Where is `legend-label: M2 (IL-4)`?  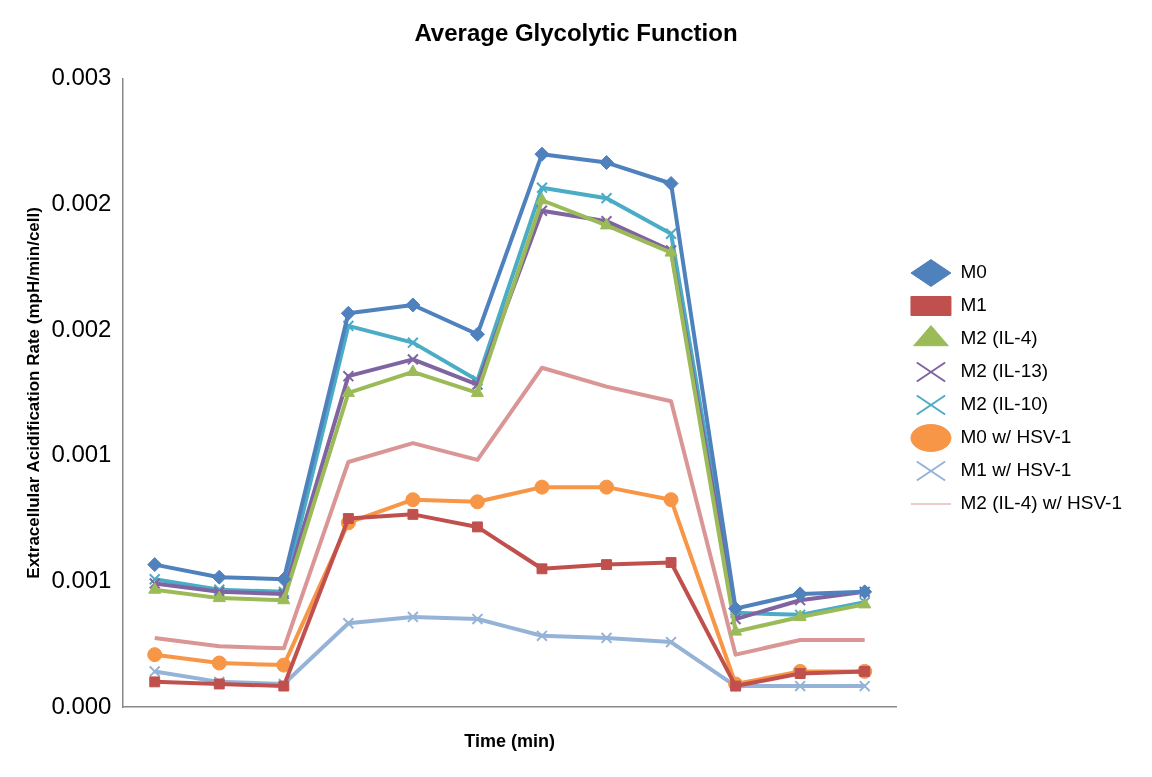
legend-label: M2 (IL-4) is located at coordinates (999, 338).